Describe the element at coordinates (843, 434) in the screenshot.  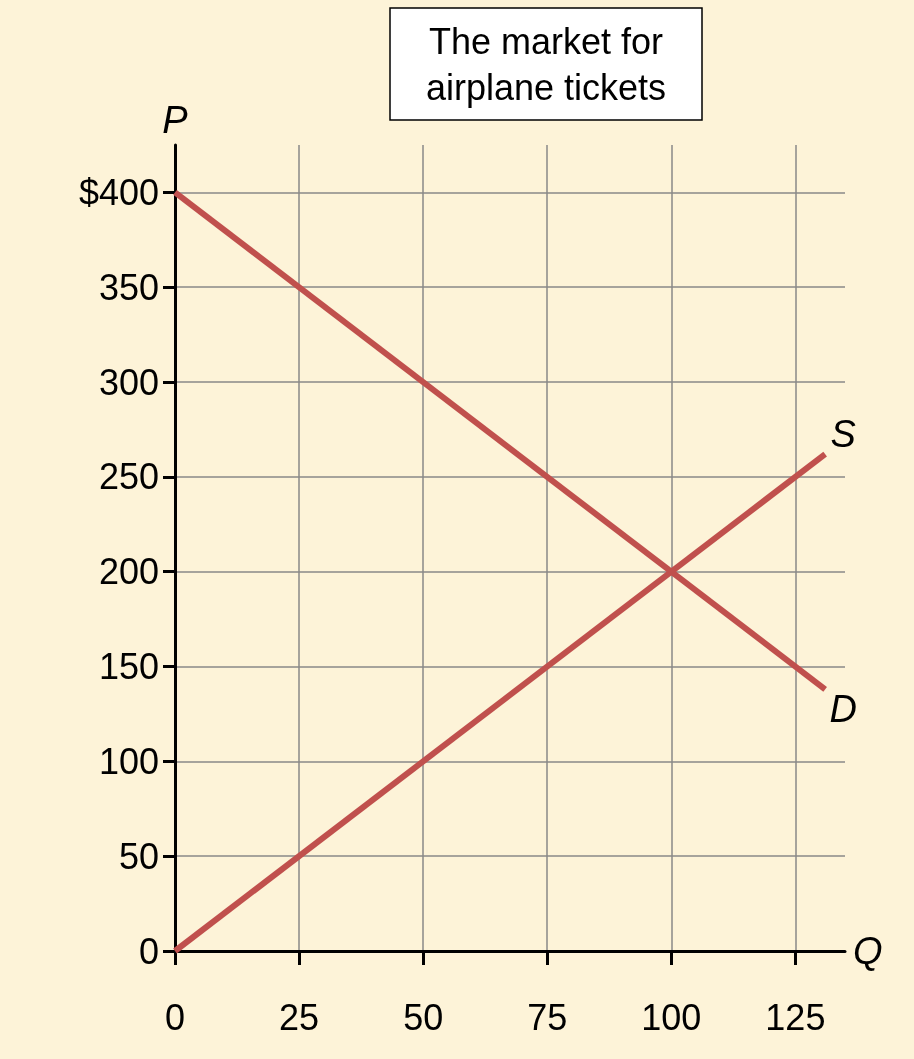
I see `series-label: S` at that location.